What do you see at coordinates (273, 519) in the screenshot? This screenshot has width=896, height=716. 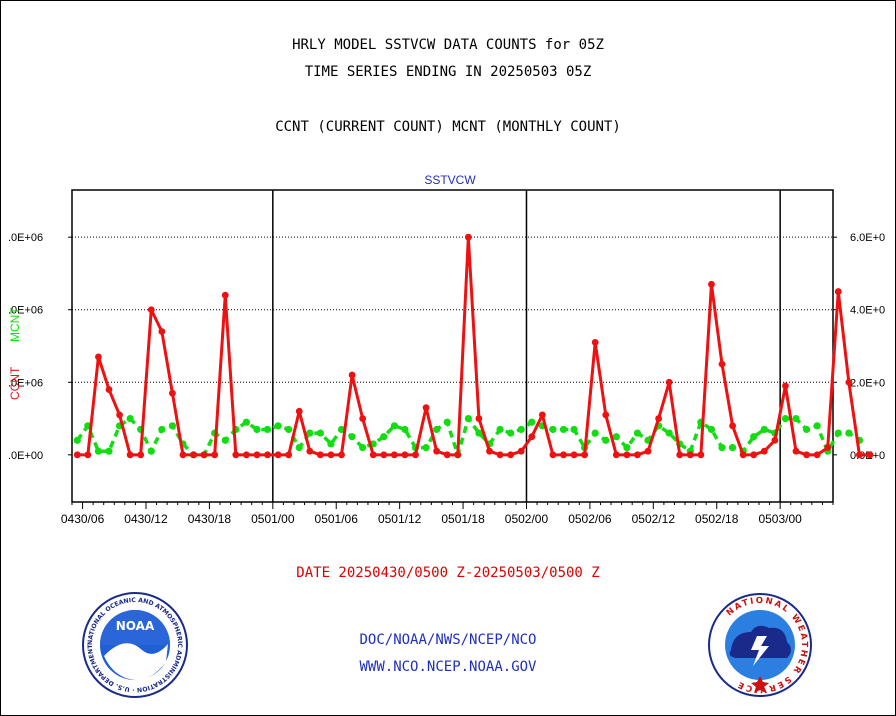 I see `x-tick-label: 0501/00` at bounding box center [273, 519].